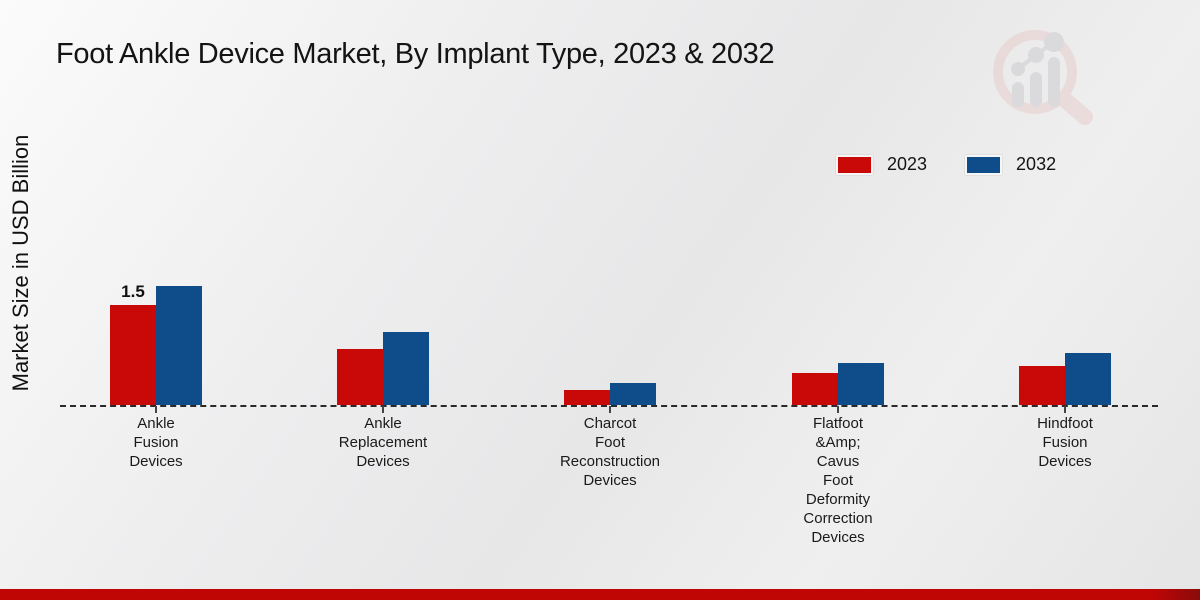  Describe the element at coordinates (600, 594) in the screenshot. I see `footer-accent-strip` at that location.